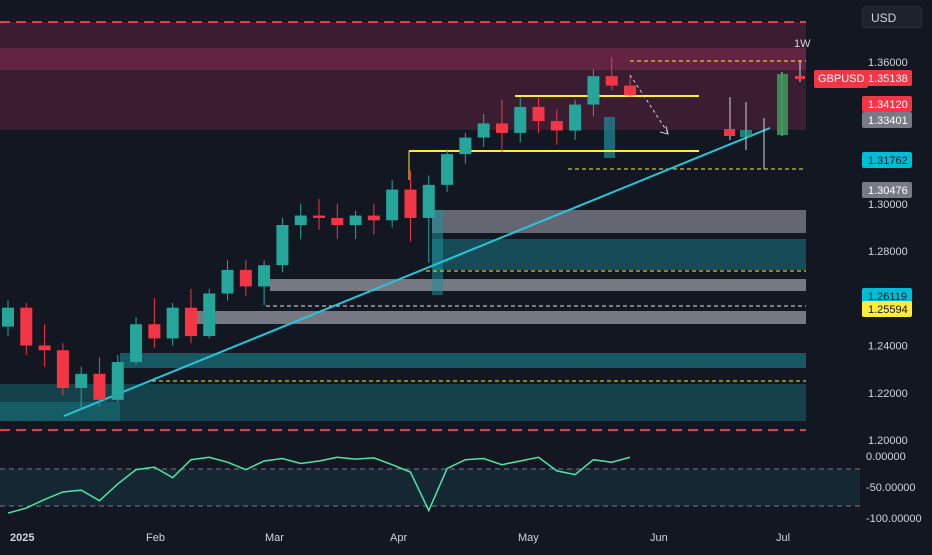 The image size is (932, 555). Describe the element at coordinates (894, 519) in the screenshot. I see `rsi-tick-label: -100.00000` at that location.